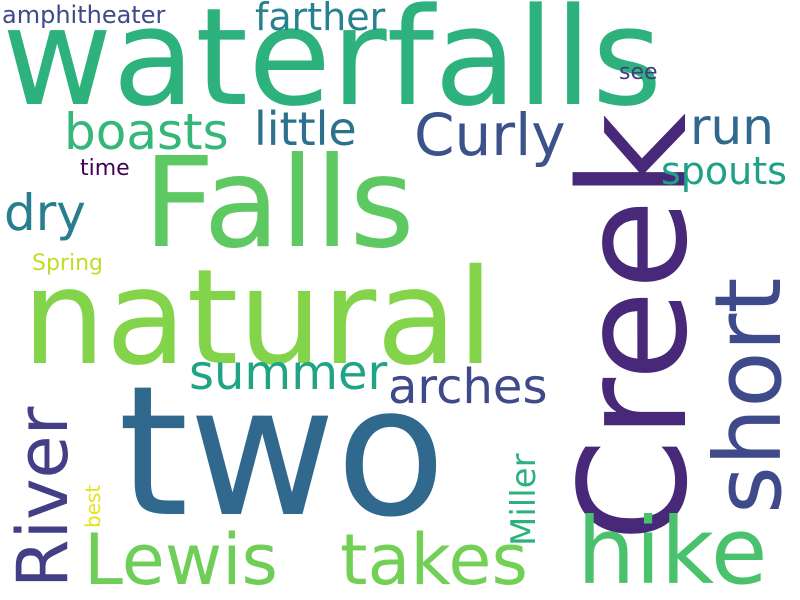 This screenshot has height=600, width=800. What do you see at coordinates (43, 497) in the screenshot?
I see `word-river: River` at bounding box center [43, 497].